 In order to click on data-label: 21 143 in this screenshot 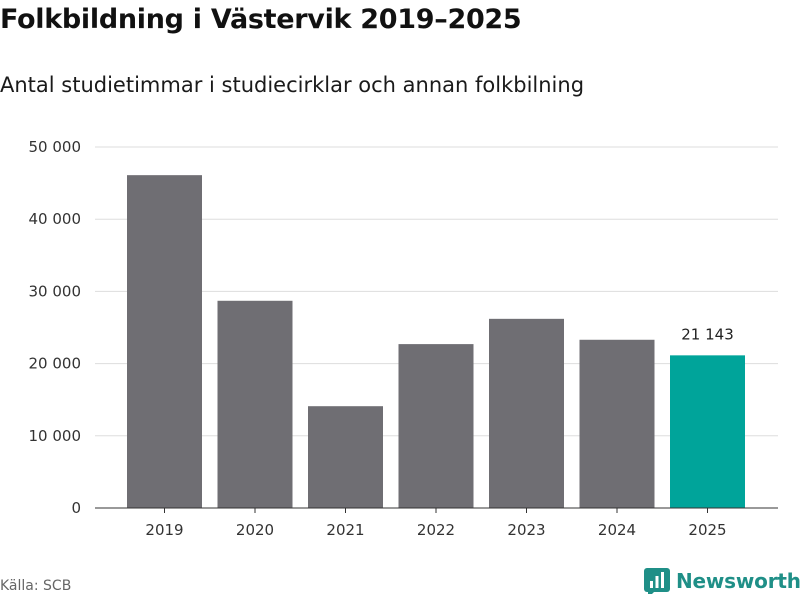, I will do `click(707, 334)`.